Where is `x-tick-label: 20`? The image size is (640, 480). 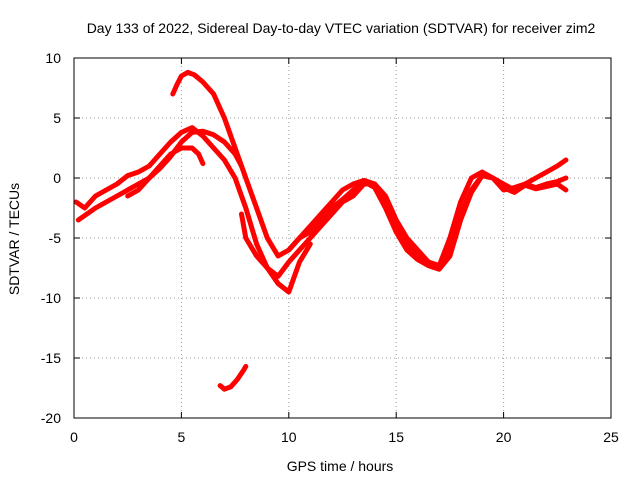 x-tick-label: 20 is located at coordinates (504, 437).